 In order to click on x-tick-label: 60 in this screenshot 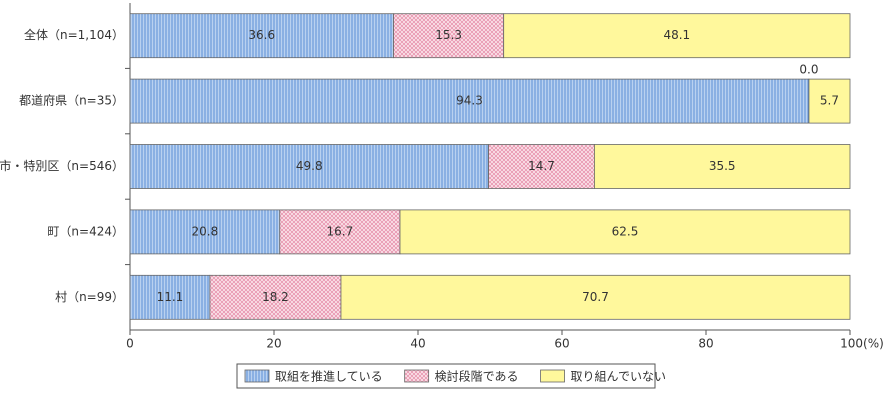, I will do `click(561, 344)`.